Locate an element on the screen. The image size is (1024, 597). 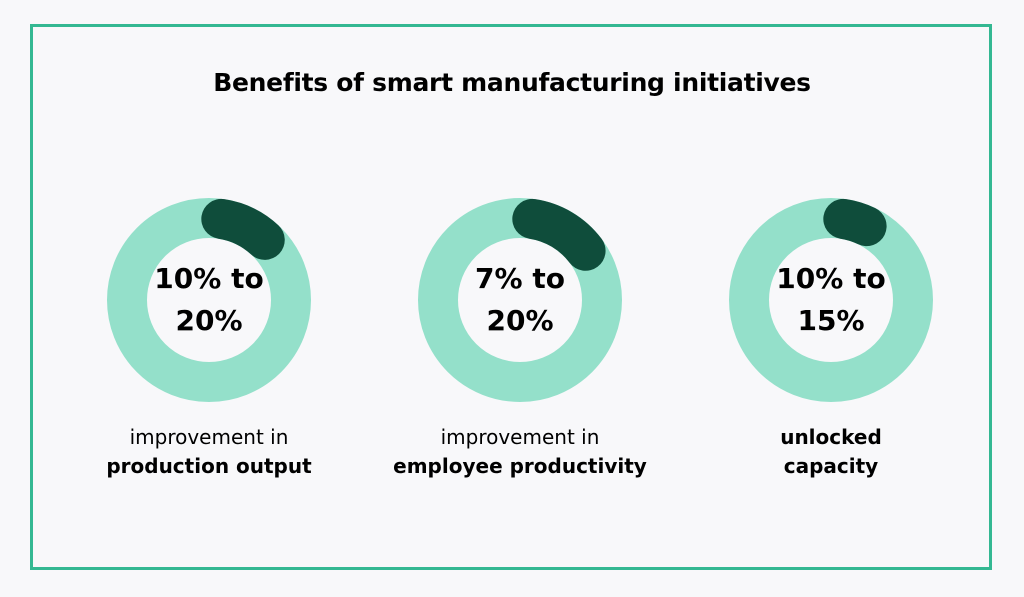
range-label: 10% to 20% is located at coordinates (209, 300).